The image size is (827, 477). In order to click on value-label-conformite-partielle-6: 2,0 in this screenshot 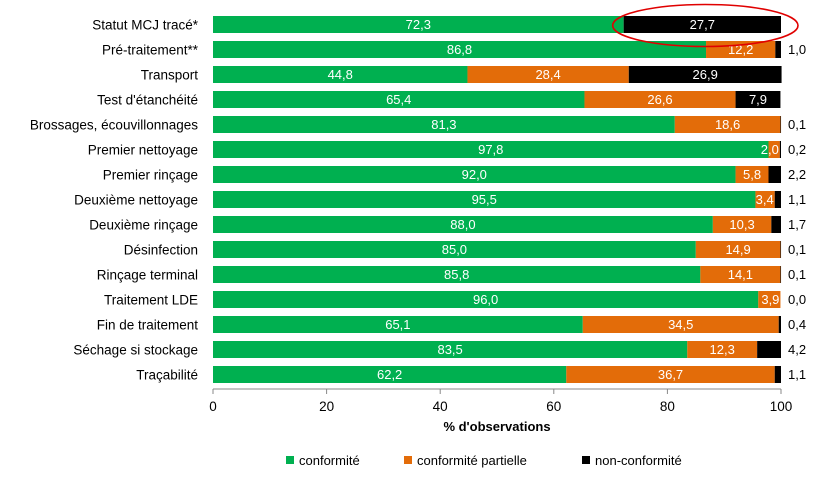, I will do `click(770, 149)`.